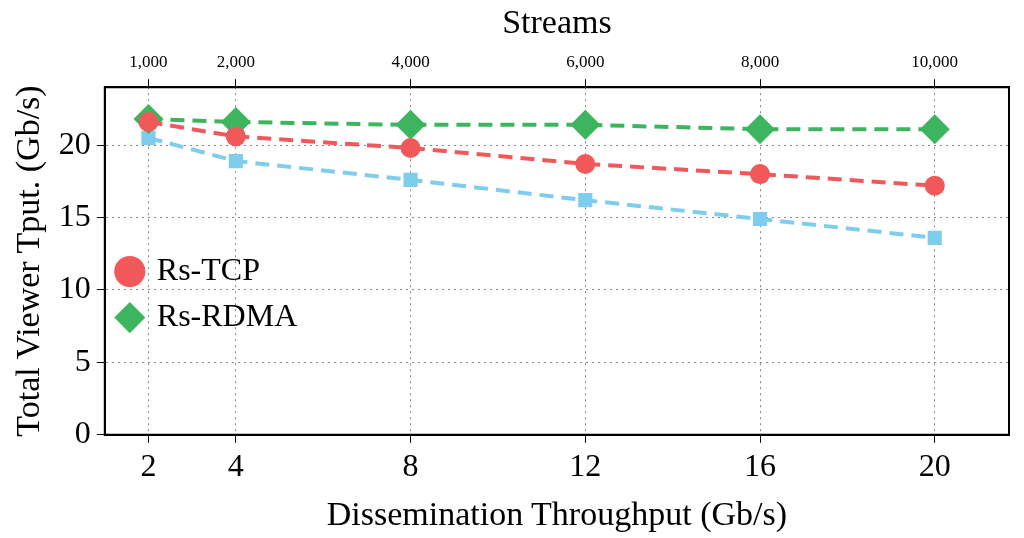 The width and height of the screenshot is (1024, 538). Describe the element at coordinates (760, 62) in the screenshot. I see `x2-tick-label: 8,000` at that location.